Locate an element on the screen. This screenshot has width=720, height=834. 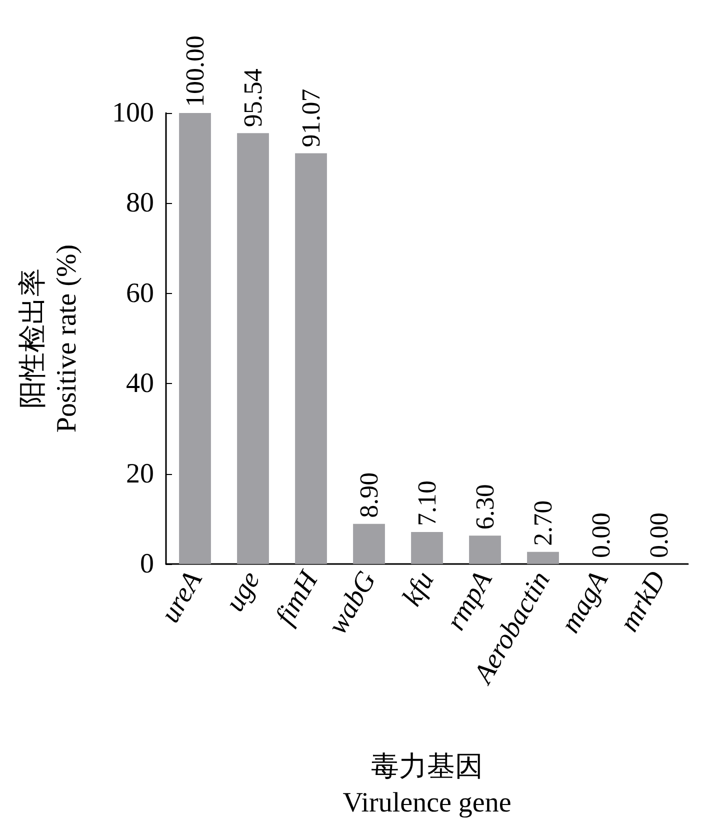
data-label: 6.30 is located at coordinates (485, 507).